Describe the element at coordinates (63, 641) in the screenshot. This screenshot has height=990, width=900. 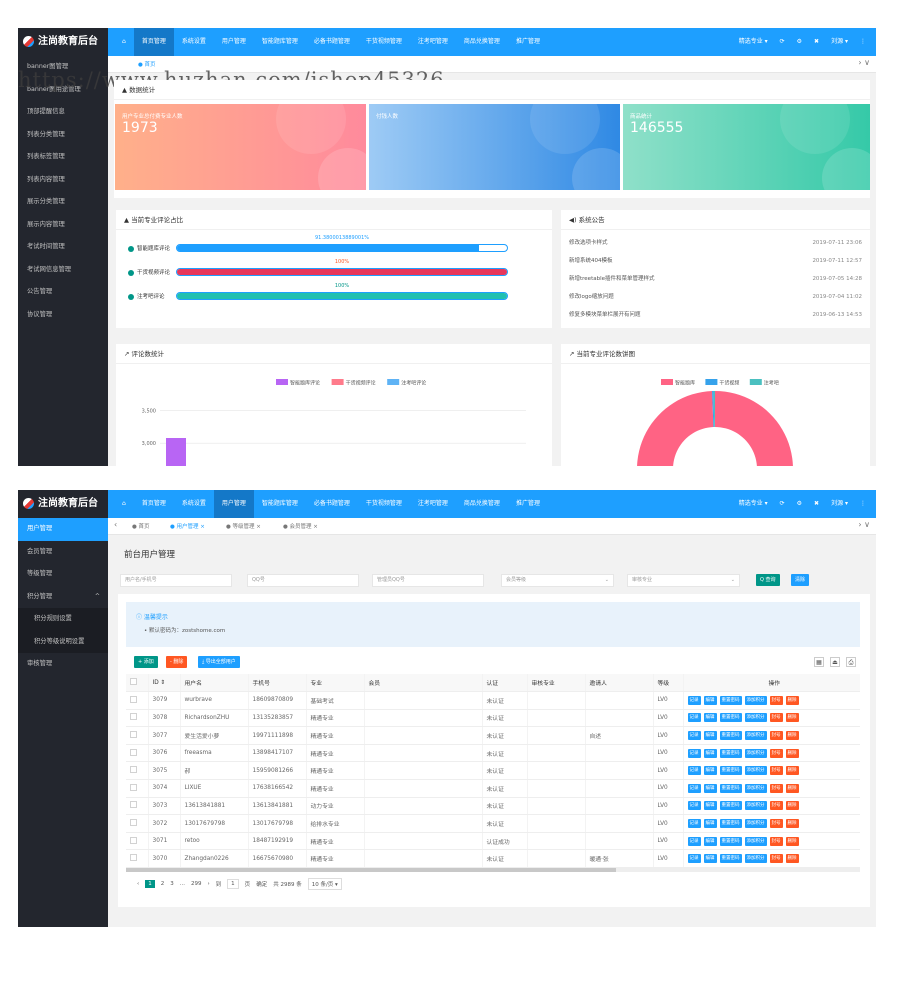
I see `sidebar-subitem: 积分等级说明设置` at that location.